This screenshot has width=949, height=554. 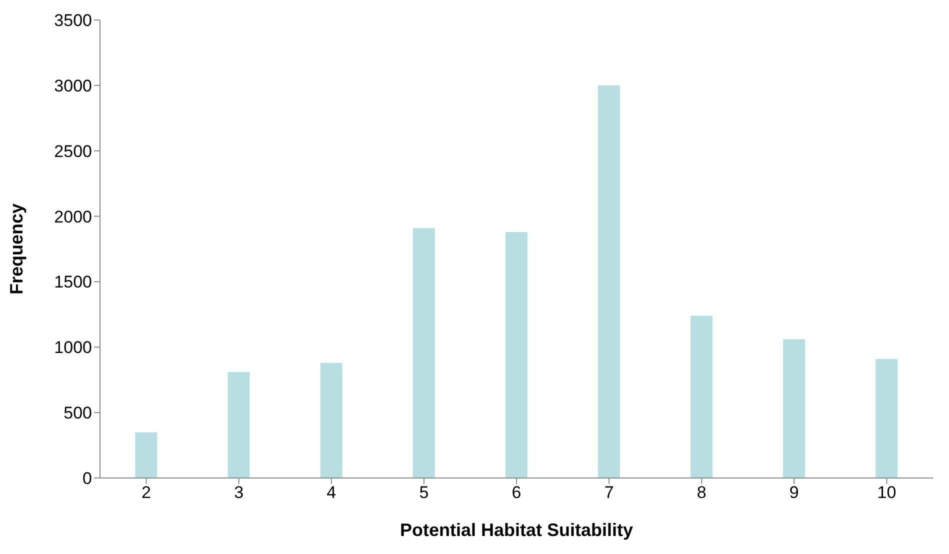 I want to click on y-tick-label: 1000, so click(x=73, y=348).